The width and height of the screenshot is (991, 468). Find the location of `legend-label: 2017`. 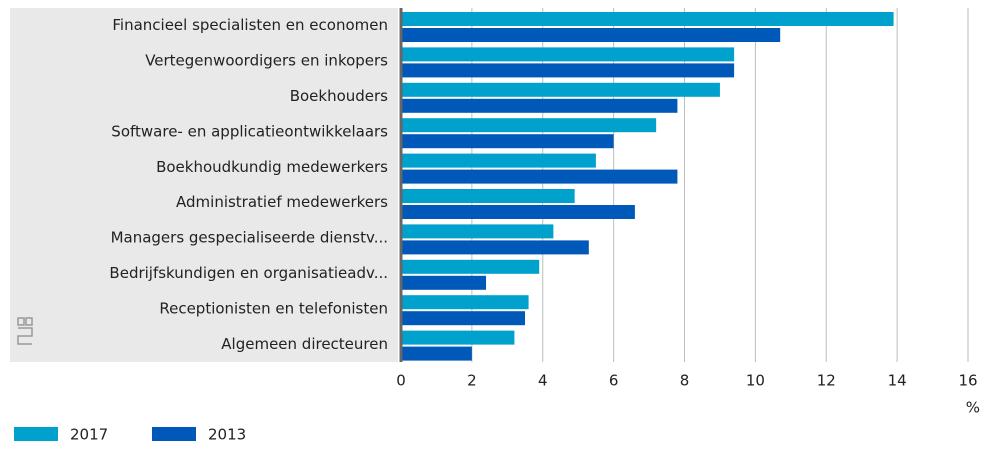

legend-label: 2017 is located at coordinates (89, 435).